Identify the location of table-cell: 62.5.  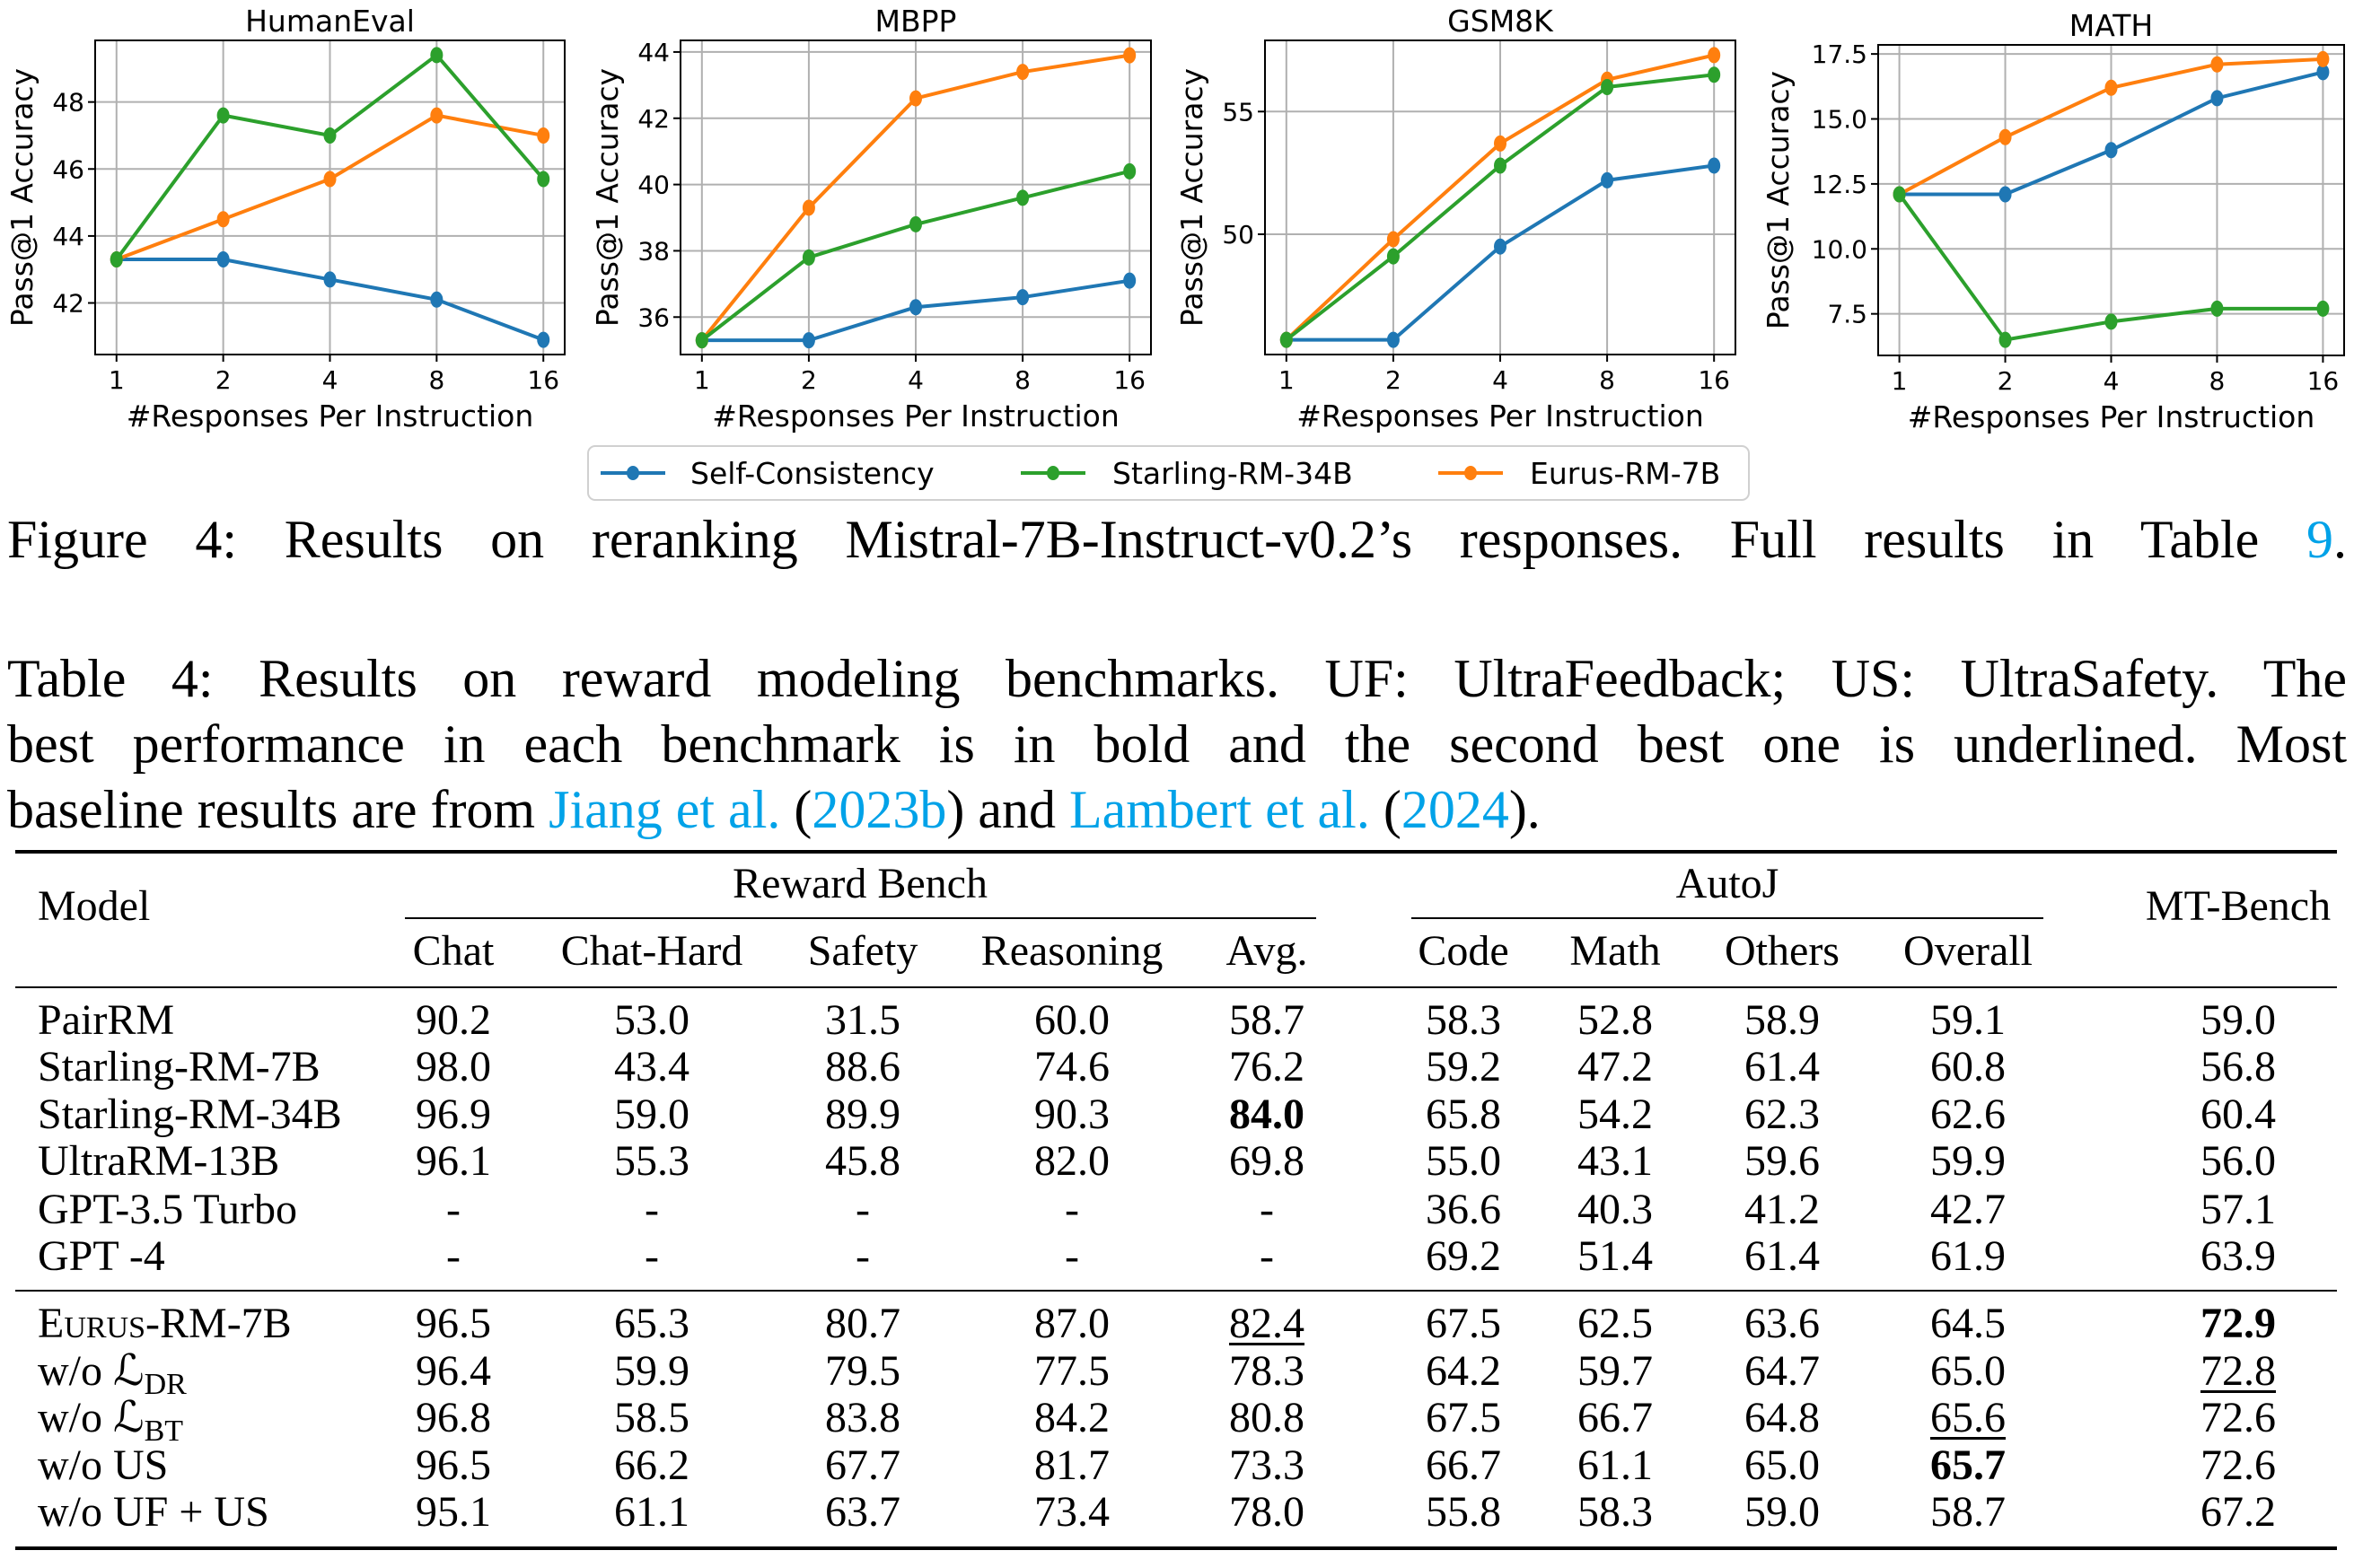
(1615, 1324).